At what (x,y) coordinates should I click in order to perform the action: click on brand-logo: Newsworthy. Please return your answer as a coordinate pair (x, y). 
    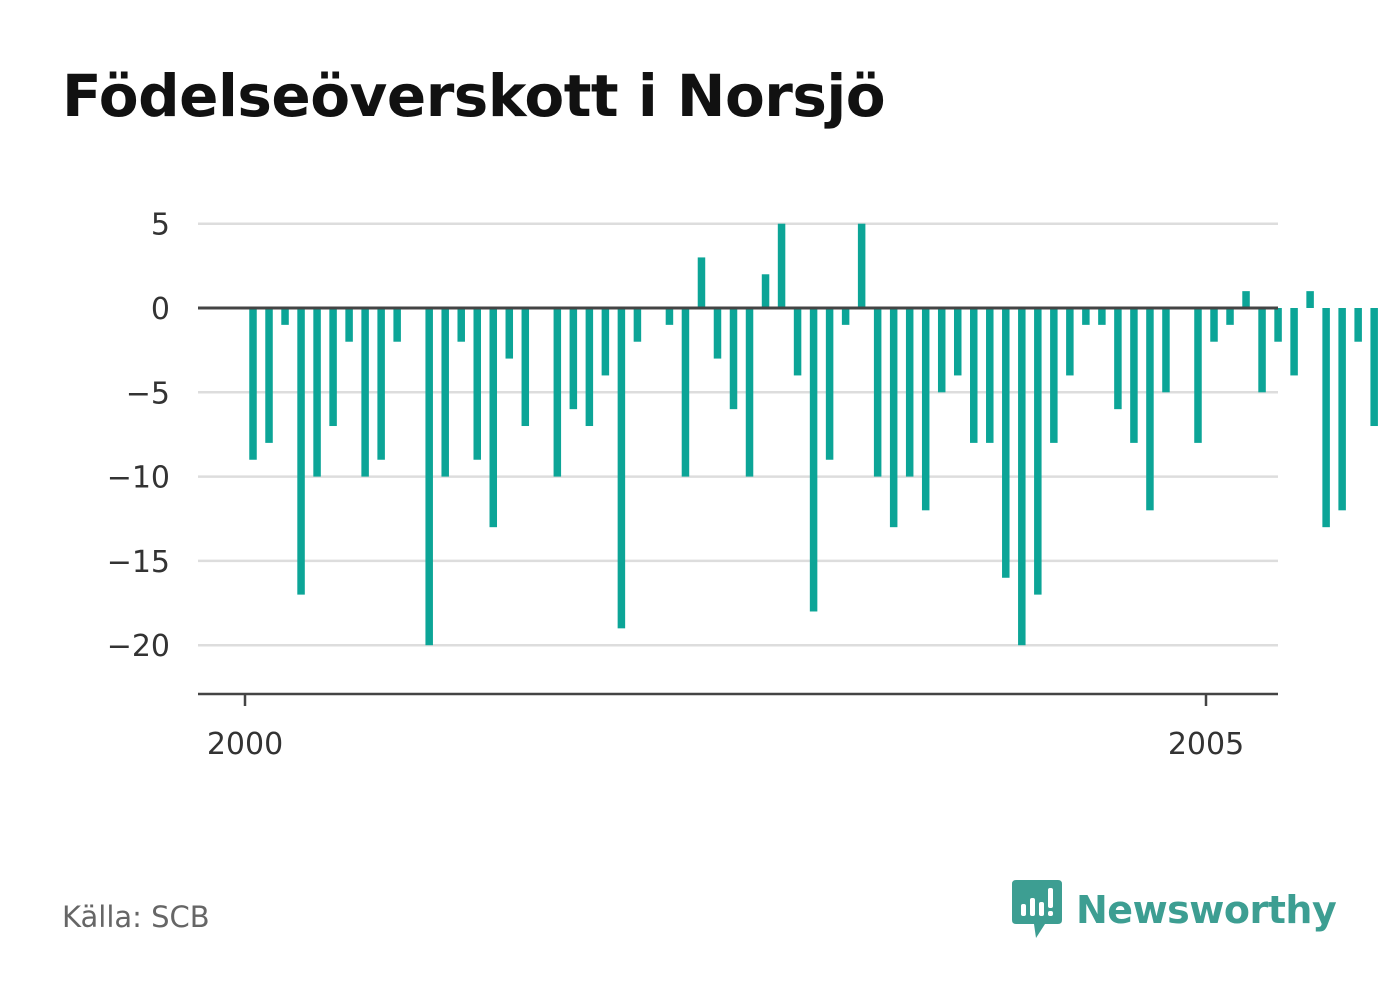
    Looking at the image, I should click on (1174, 910).